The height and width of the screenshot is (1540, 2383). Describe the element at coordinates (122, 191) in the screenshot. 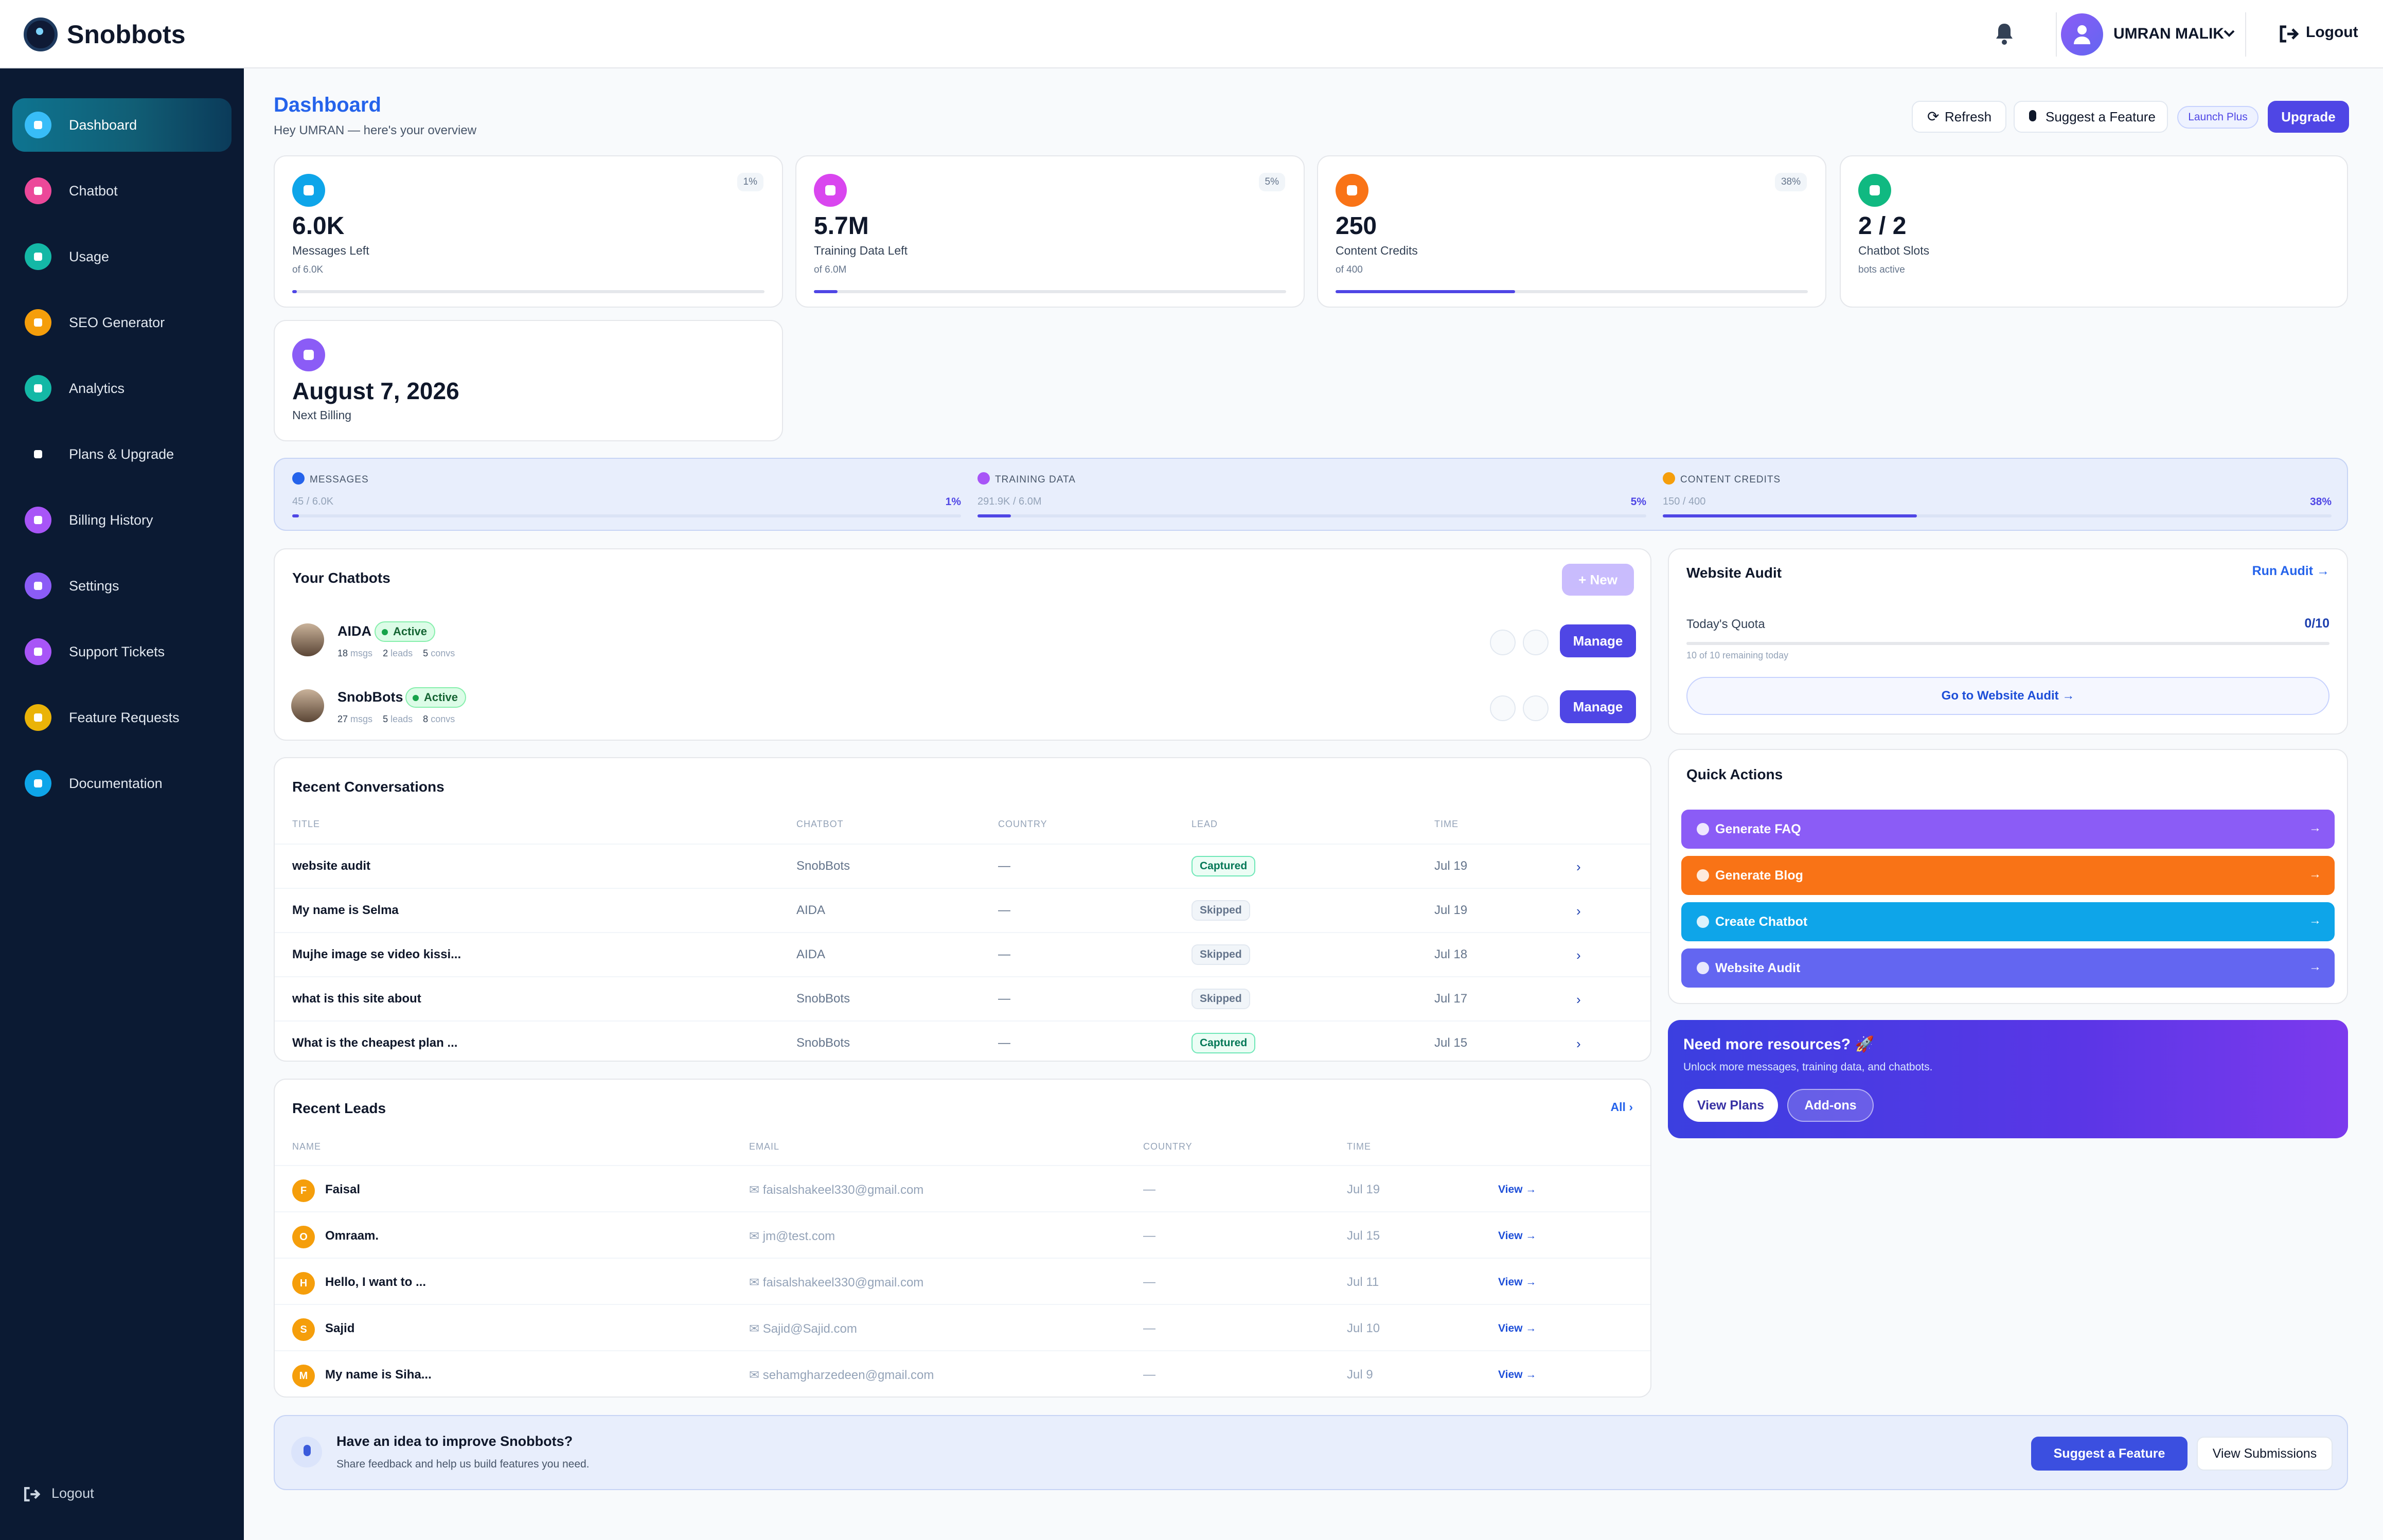

I see `sidebar-item-chatbot: Chatbot` at that location.